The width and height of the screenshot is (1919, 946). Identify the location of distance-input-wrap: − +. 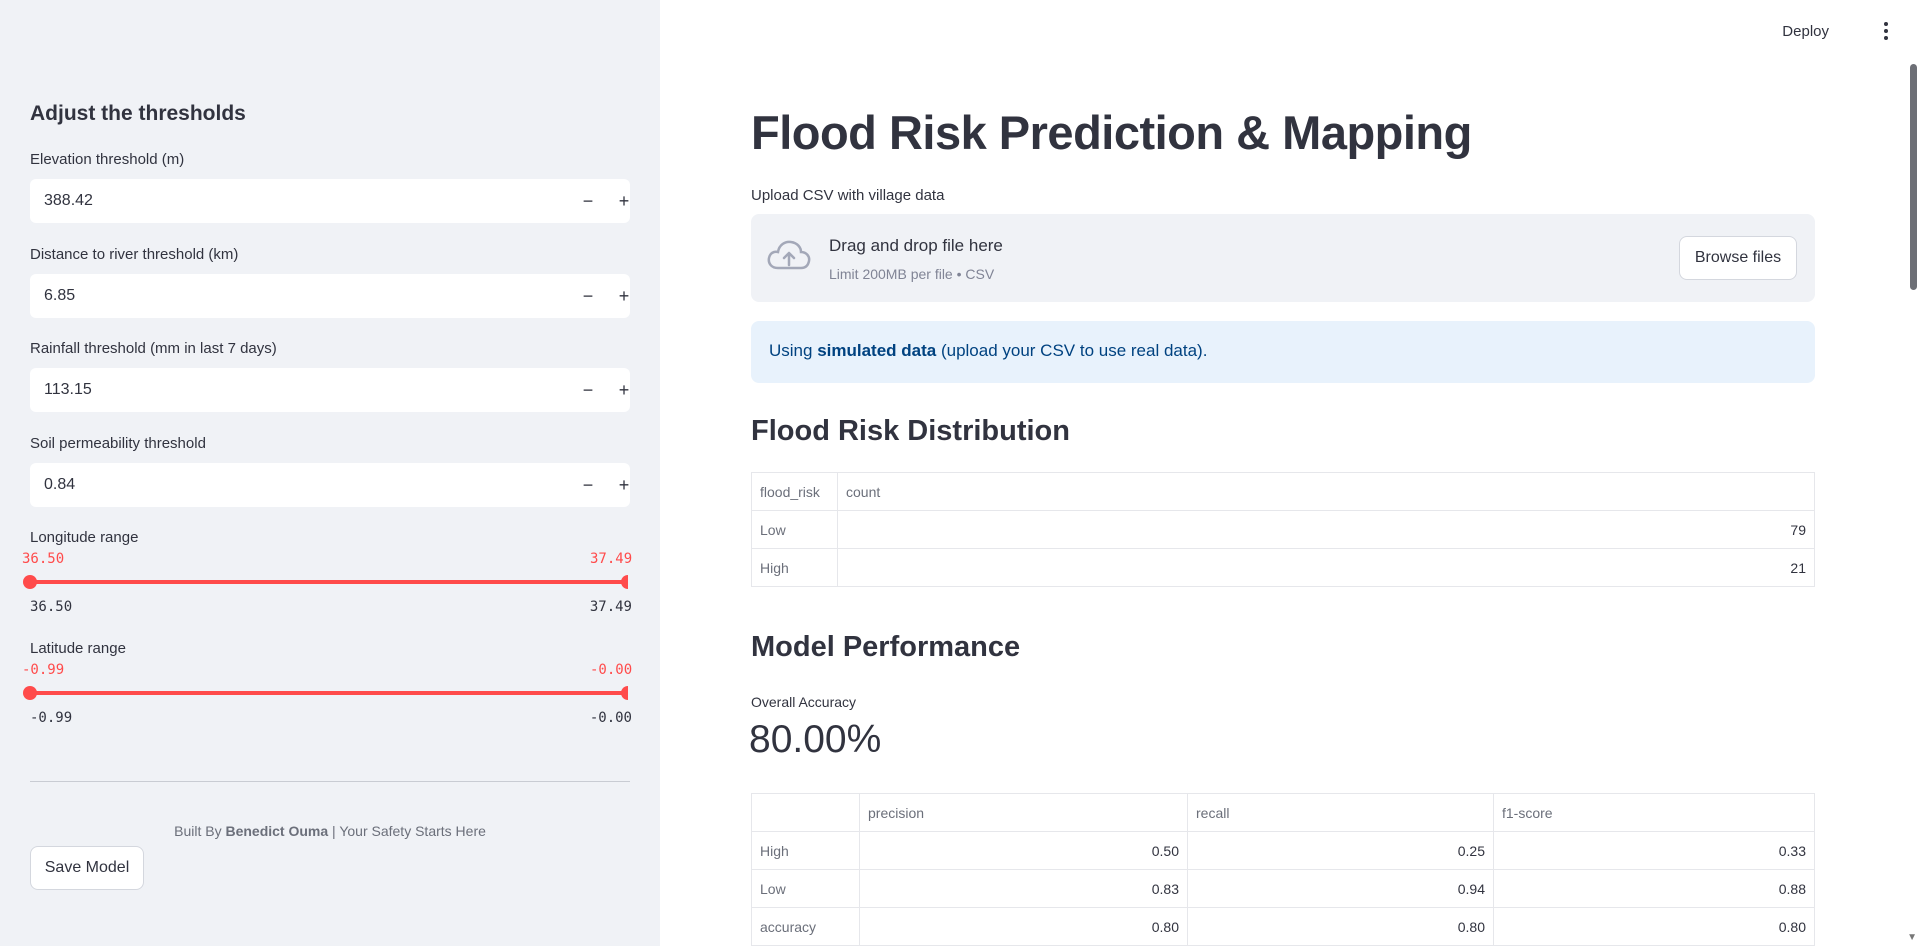
(330, 296).